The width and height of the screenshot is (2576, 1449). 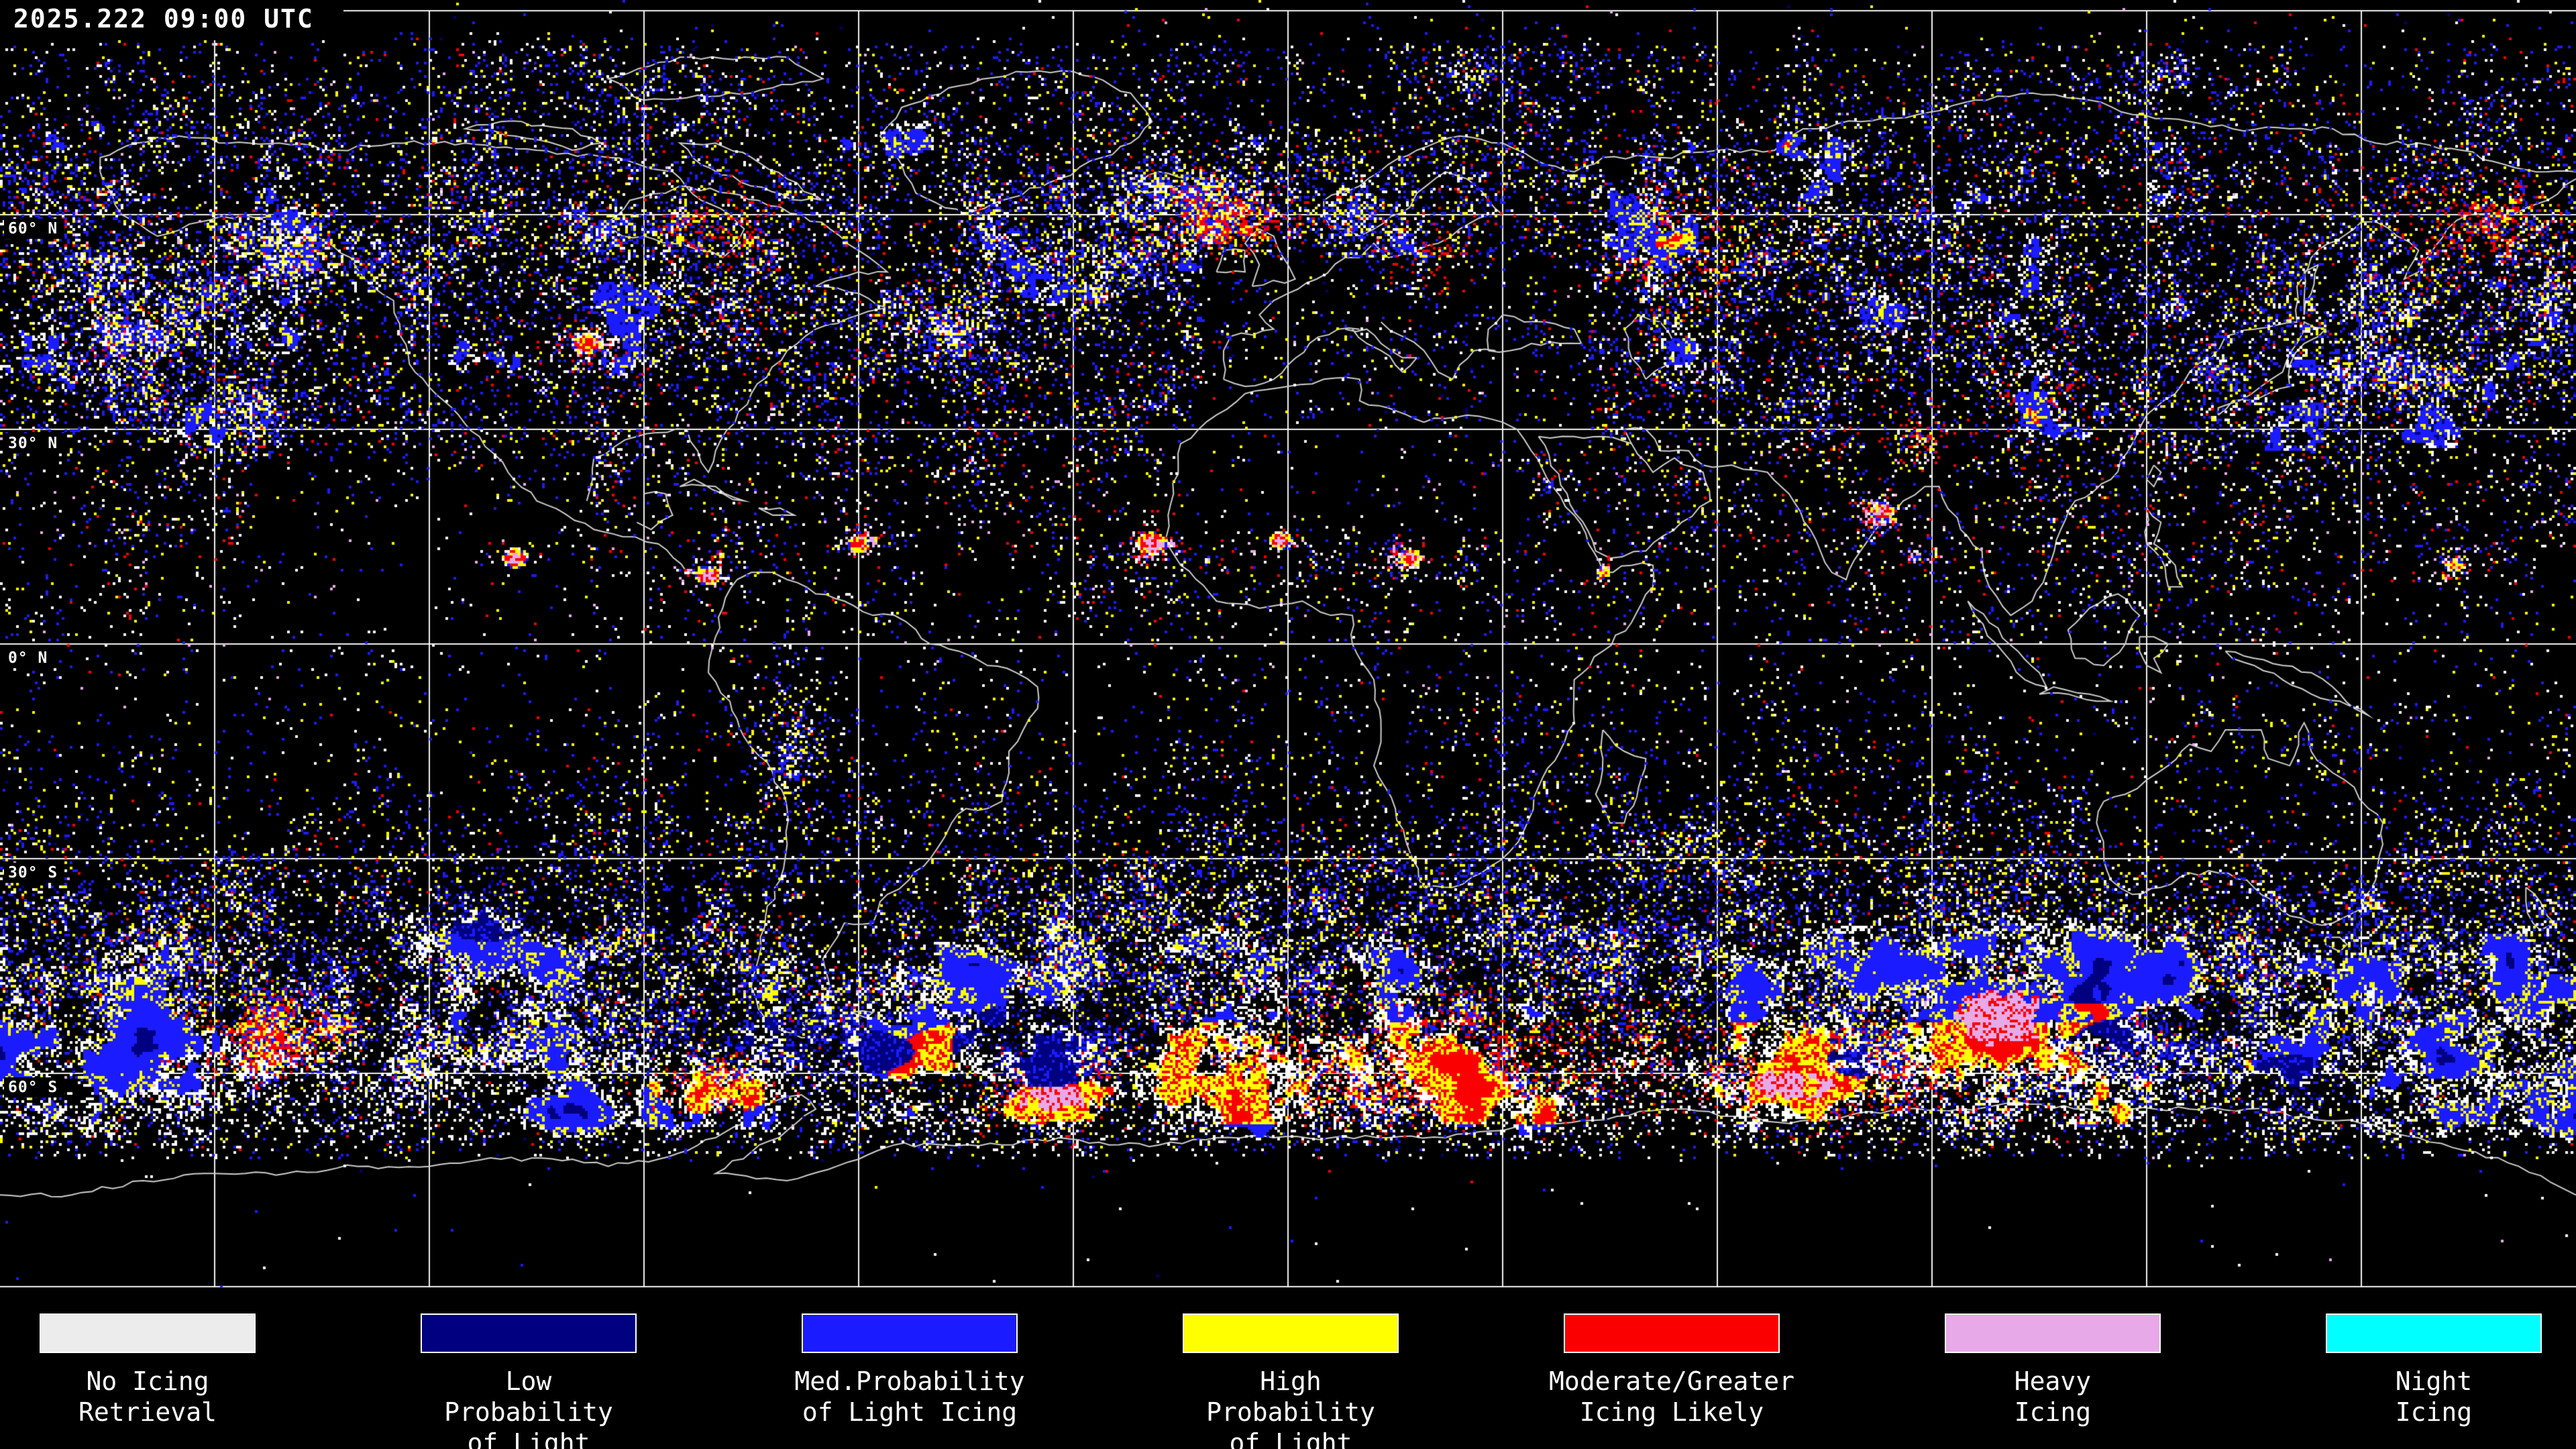 I want to click on legend-item-no-icing: No Icing Retrieval, so click(x=148, y=1370).